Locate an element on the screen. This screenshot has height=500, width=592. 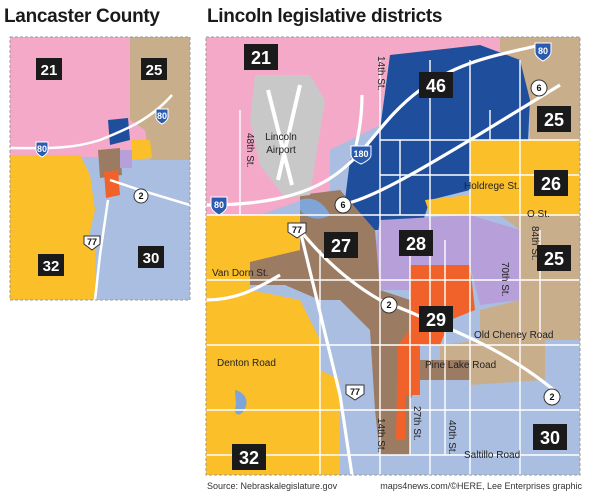
route-2-shield-southeast: 2 is located at coordinates (552, 397).